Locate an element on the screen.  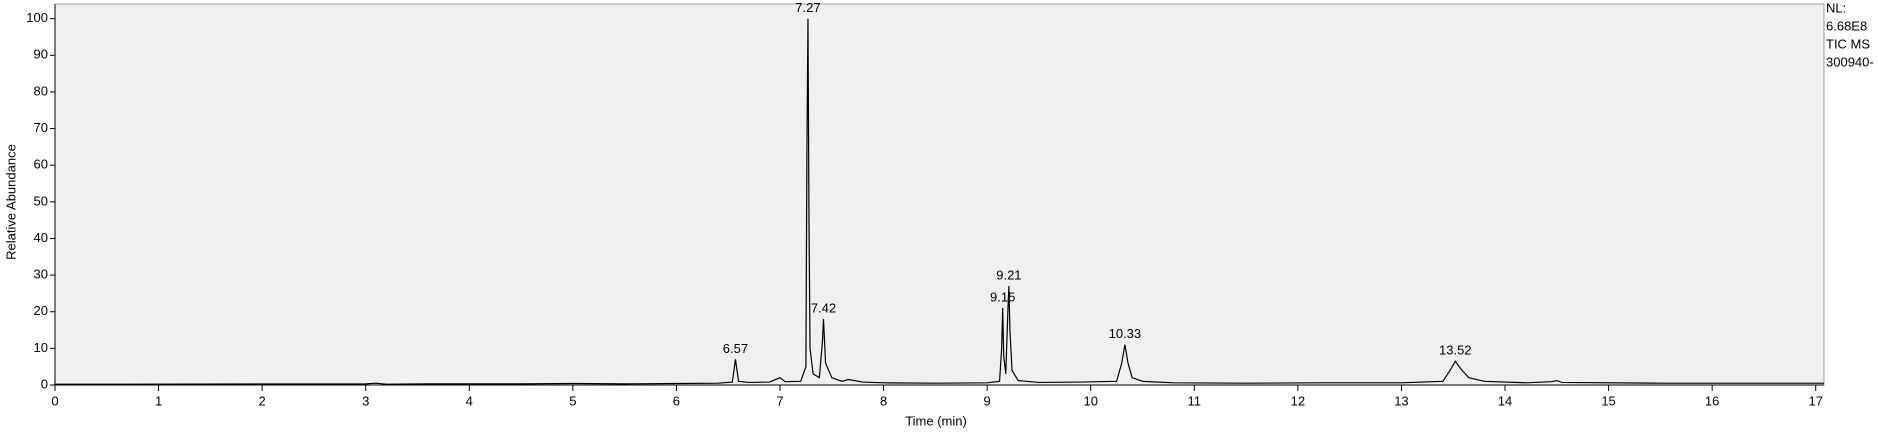
y-tick-label: 20 is located at coordinates (41, 310).